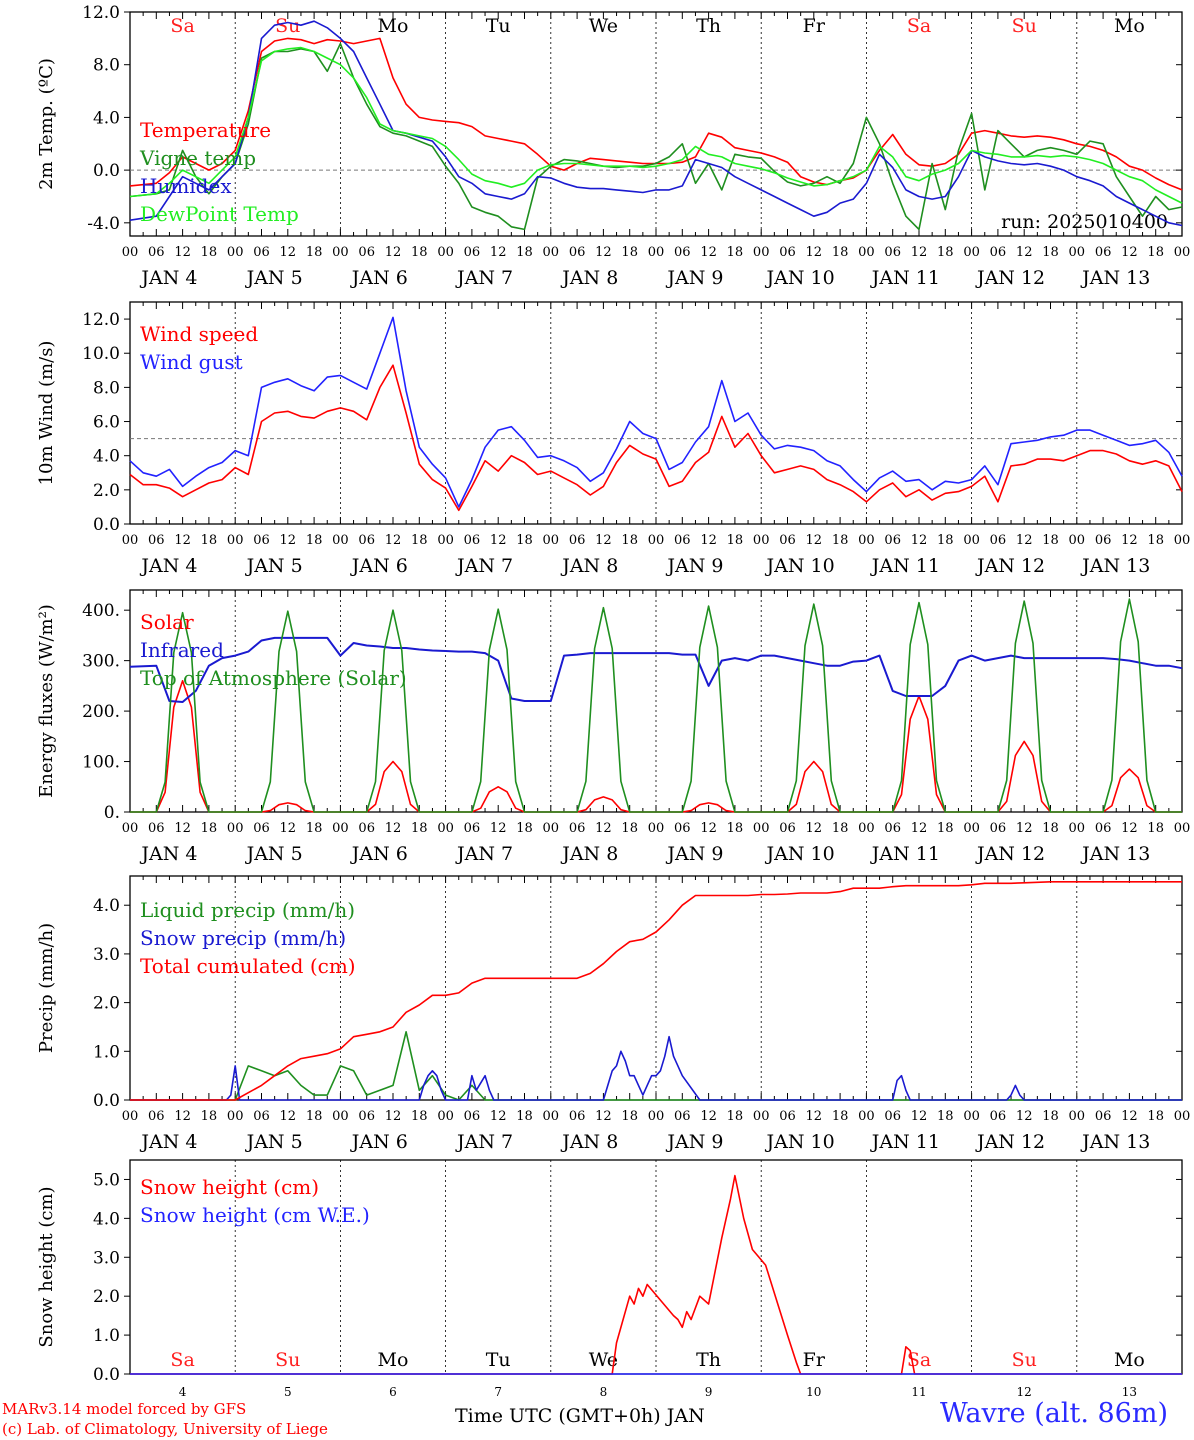 The height and width of the screenshot is (1440, 1194). I want to click on weekday-label: Mo, so click(1129, 26).